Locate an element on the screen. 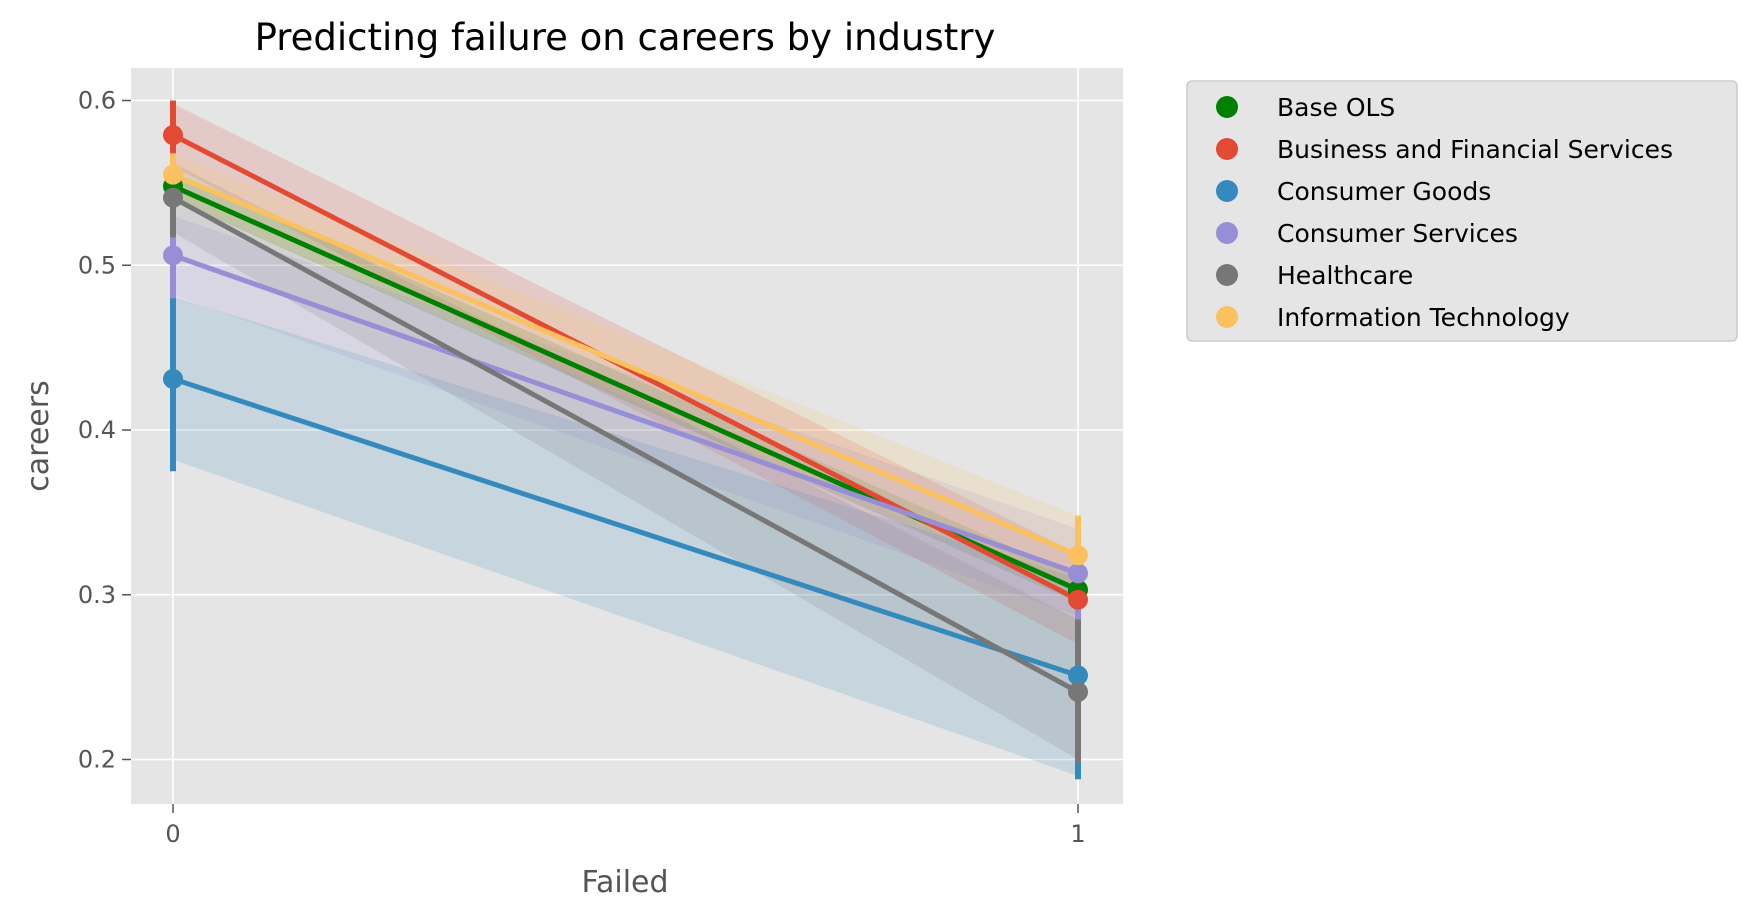  legend-marker-information-technology is located at coordinates (1227, 317).